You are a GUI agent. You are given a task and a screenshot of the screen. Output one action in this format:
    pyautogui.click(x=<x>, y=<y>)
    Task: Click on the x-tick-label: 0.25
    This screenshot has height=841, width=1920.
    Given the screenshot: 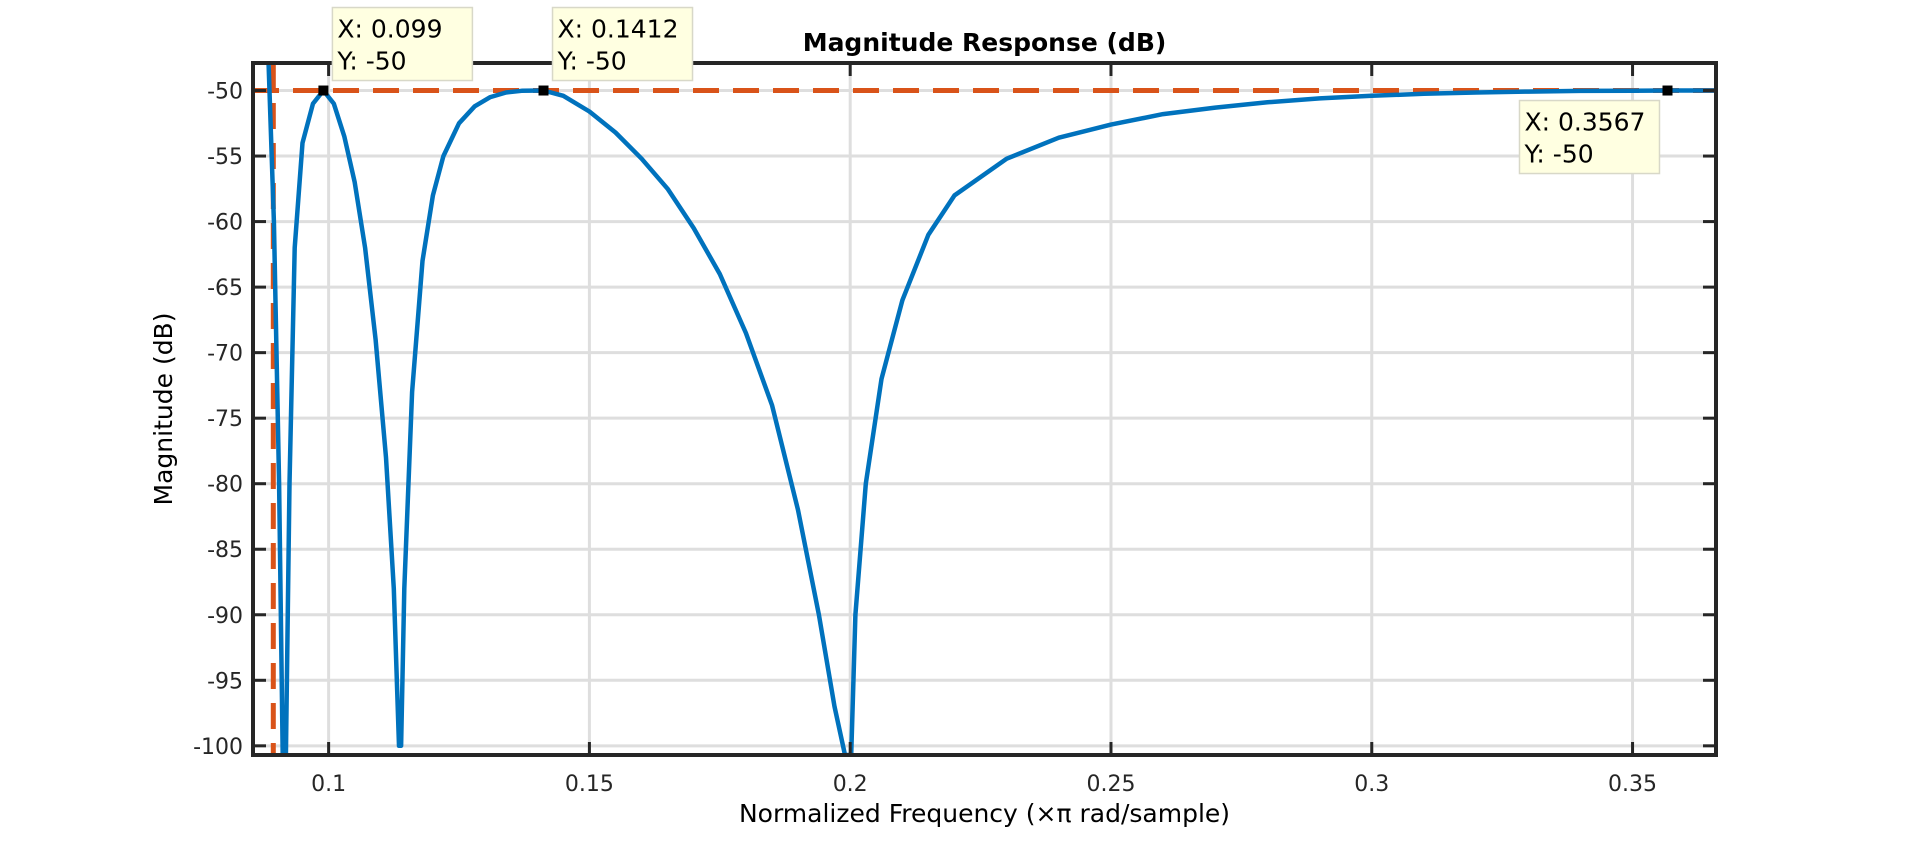 What is the action you would take?
    pyautogui.click(x=1110, y=784)
    